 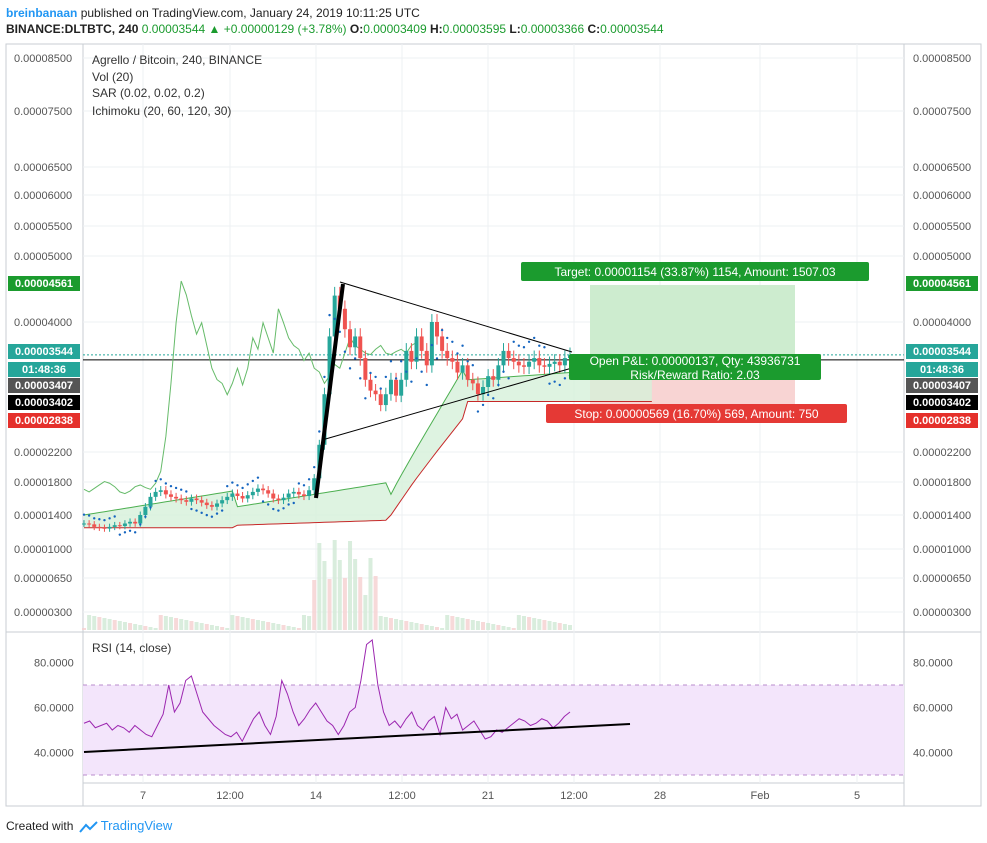 I want to click on price-tick-left: 0.00002200, so click(x=43, y=453).